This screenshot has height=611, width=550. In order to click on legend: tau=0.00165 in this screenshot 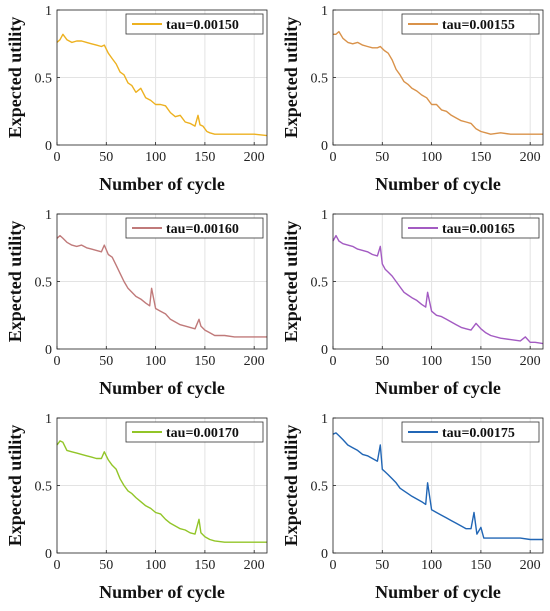, I will do `click(470, 228)`.